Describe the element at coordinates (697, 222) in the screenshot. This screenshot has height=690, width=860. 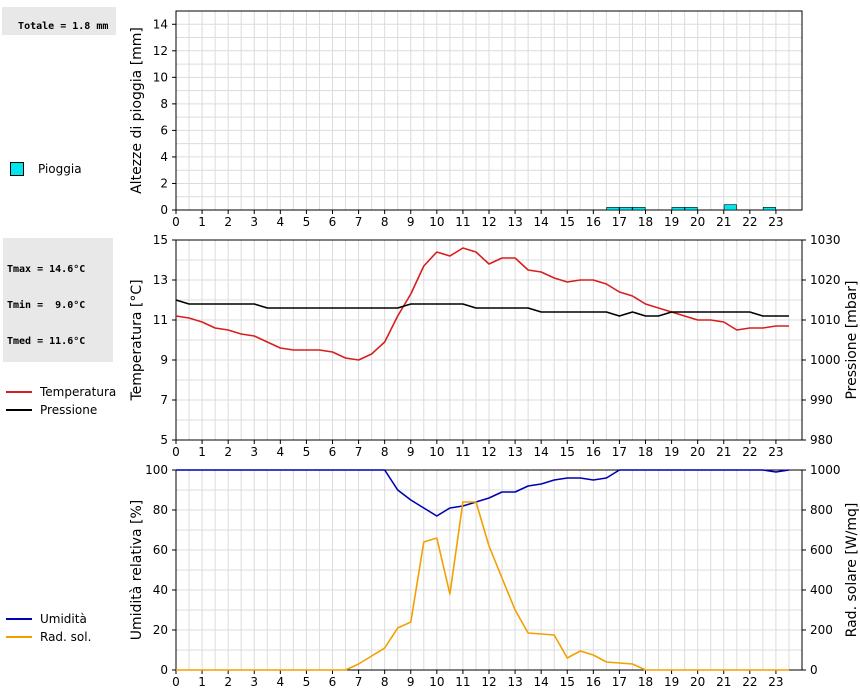
I see `x-tick-label-0: 20` at that location.